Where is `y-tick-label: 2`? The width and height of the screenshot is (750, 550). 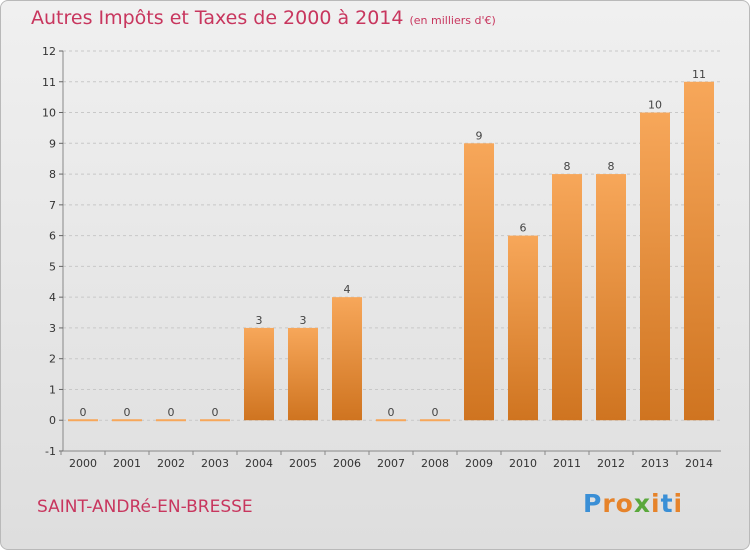
y-tick-label: 2 is located at coordinates (52, 359).